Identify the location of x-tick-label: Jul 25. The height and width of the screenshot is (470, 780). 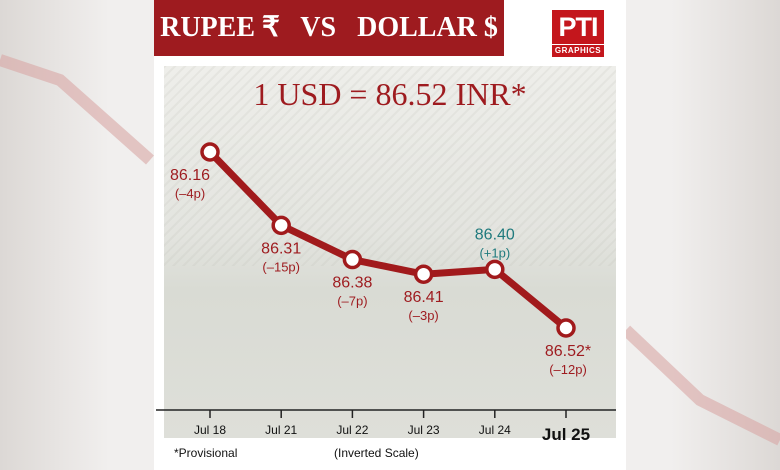
(566, 434).